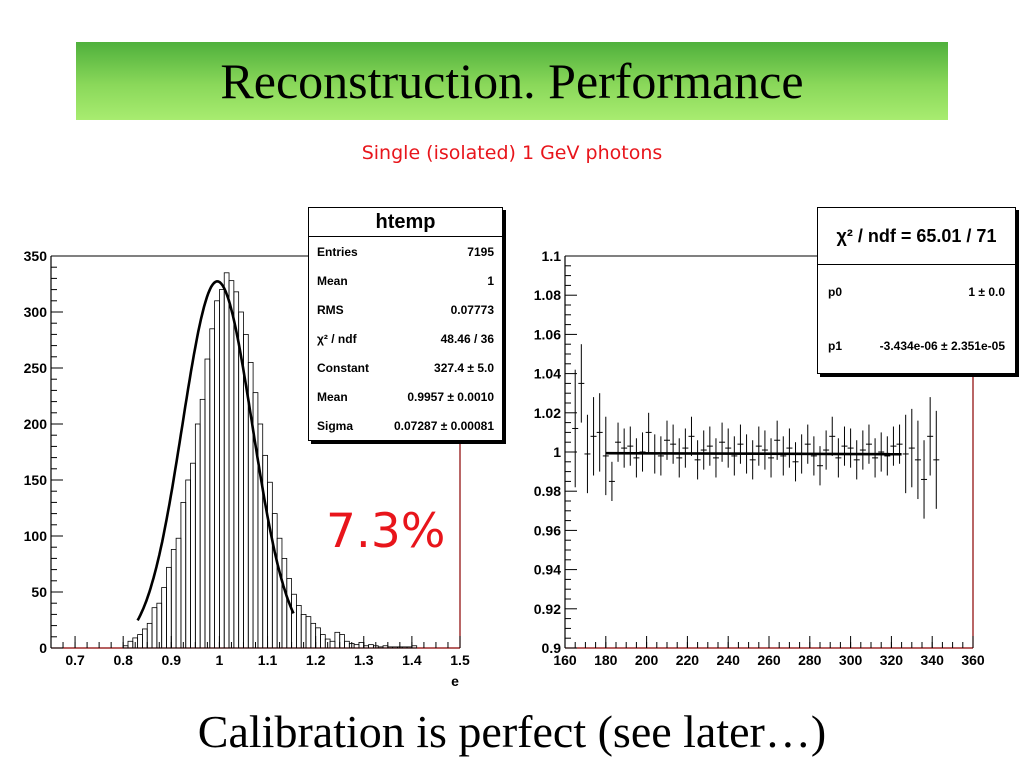 The width and height of the screenshot is (1024, 768). I want to click on slide-subtitle: Single (isolated) 1 GeV photons, so click(512, 153).